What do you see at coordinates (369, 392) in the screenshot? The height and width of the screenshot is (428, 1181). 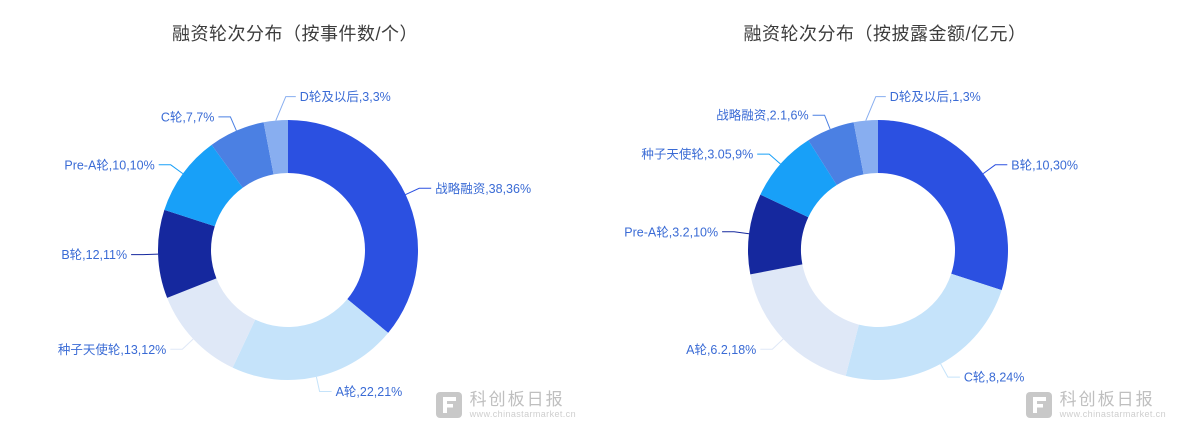 I see `slice-label: A轮,22,21%` at bounding box center [369, 392].